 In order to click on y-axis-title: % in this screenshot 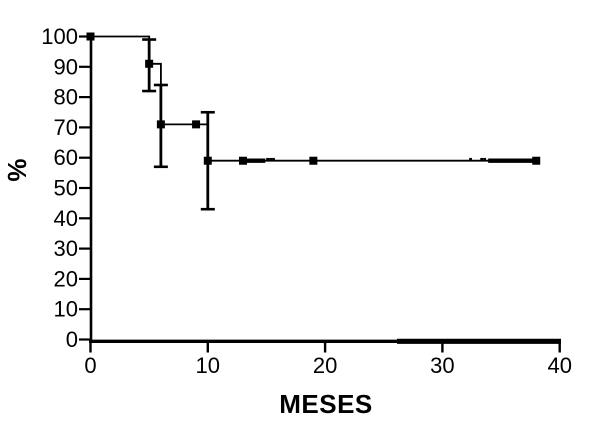, I will do `click(16, 170)`.